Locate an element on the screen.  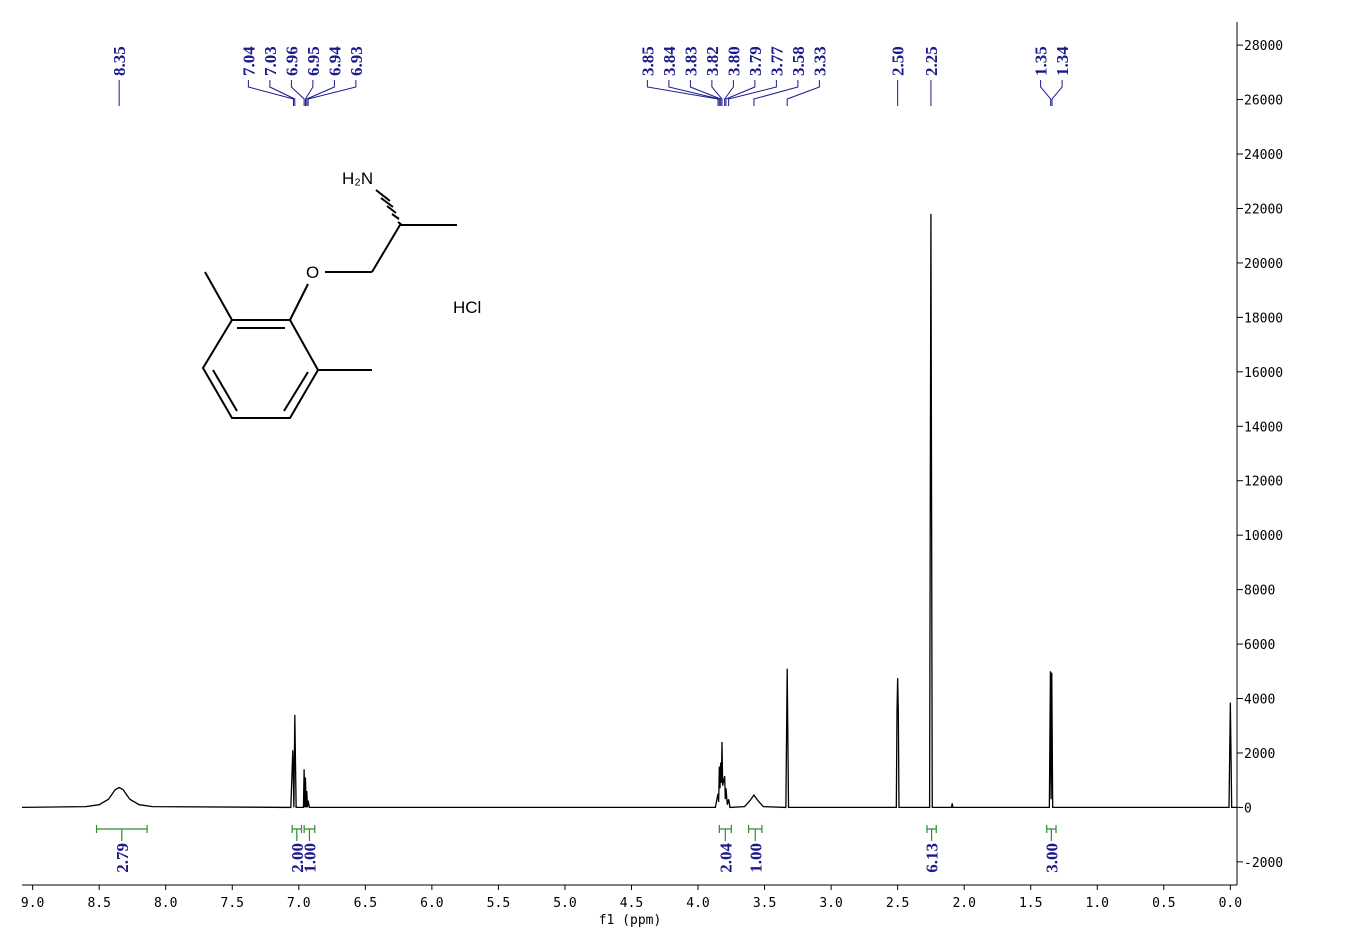
x-tick-label: 2.0 is located at coordinates (963, 903).